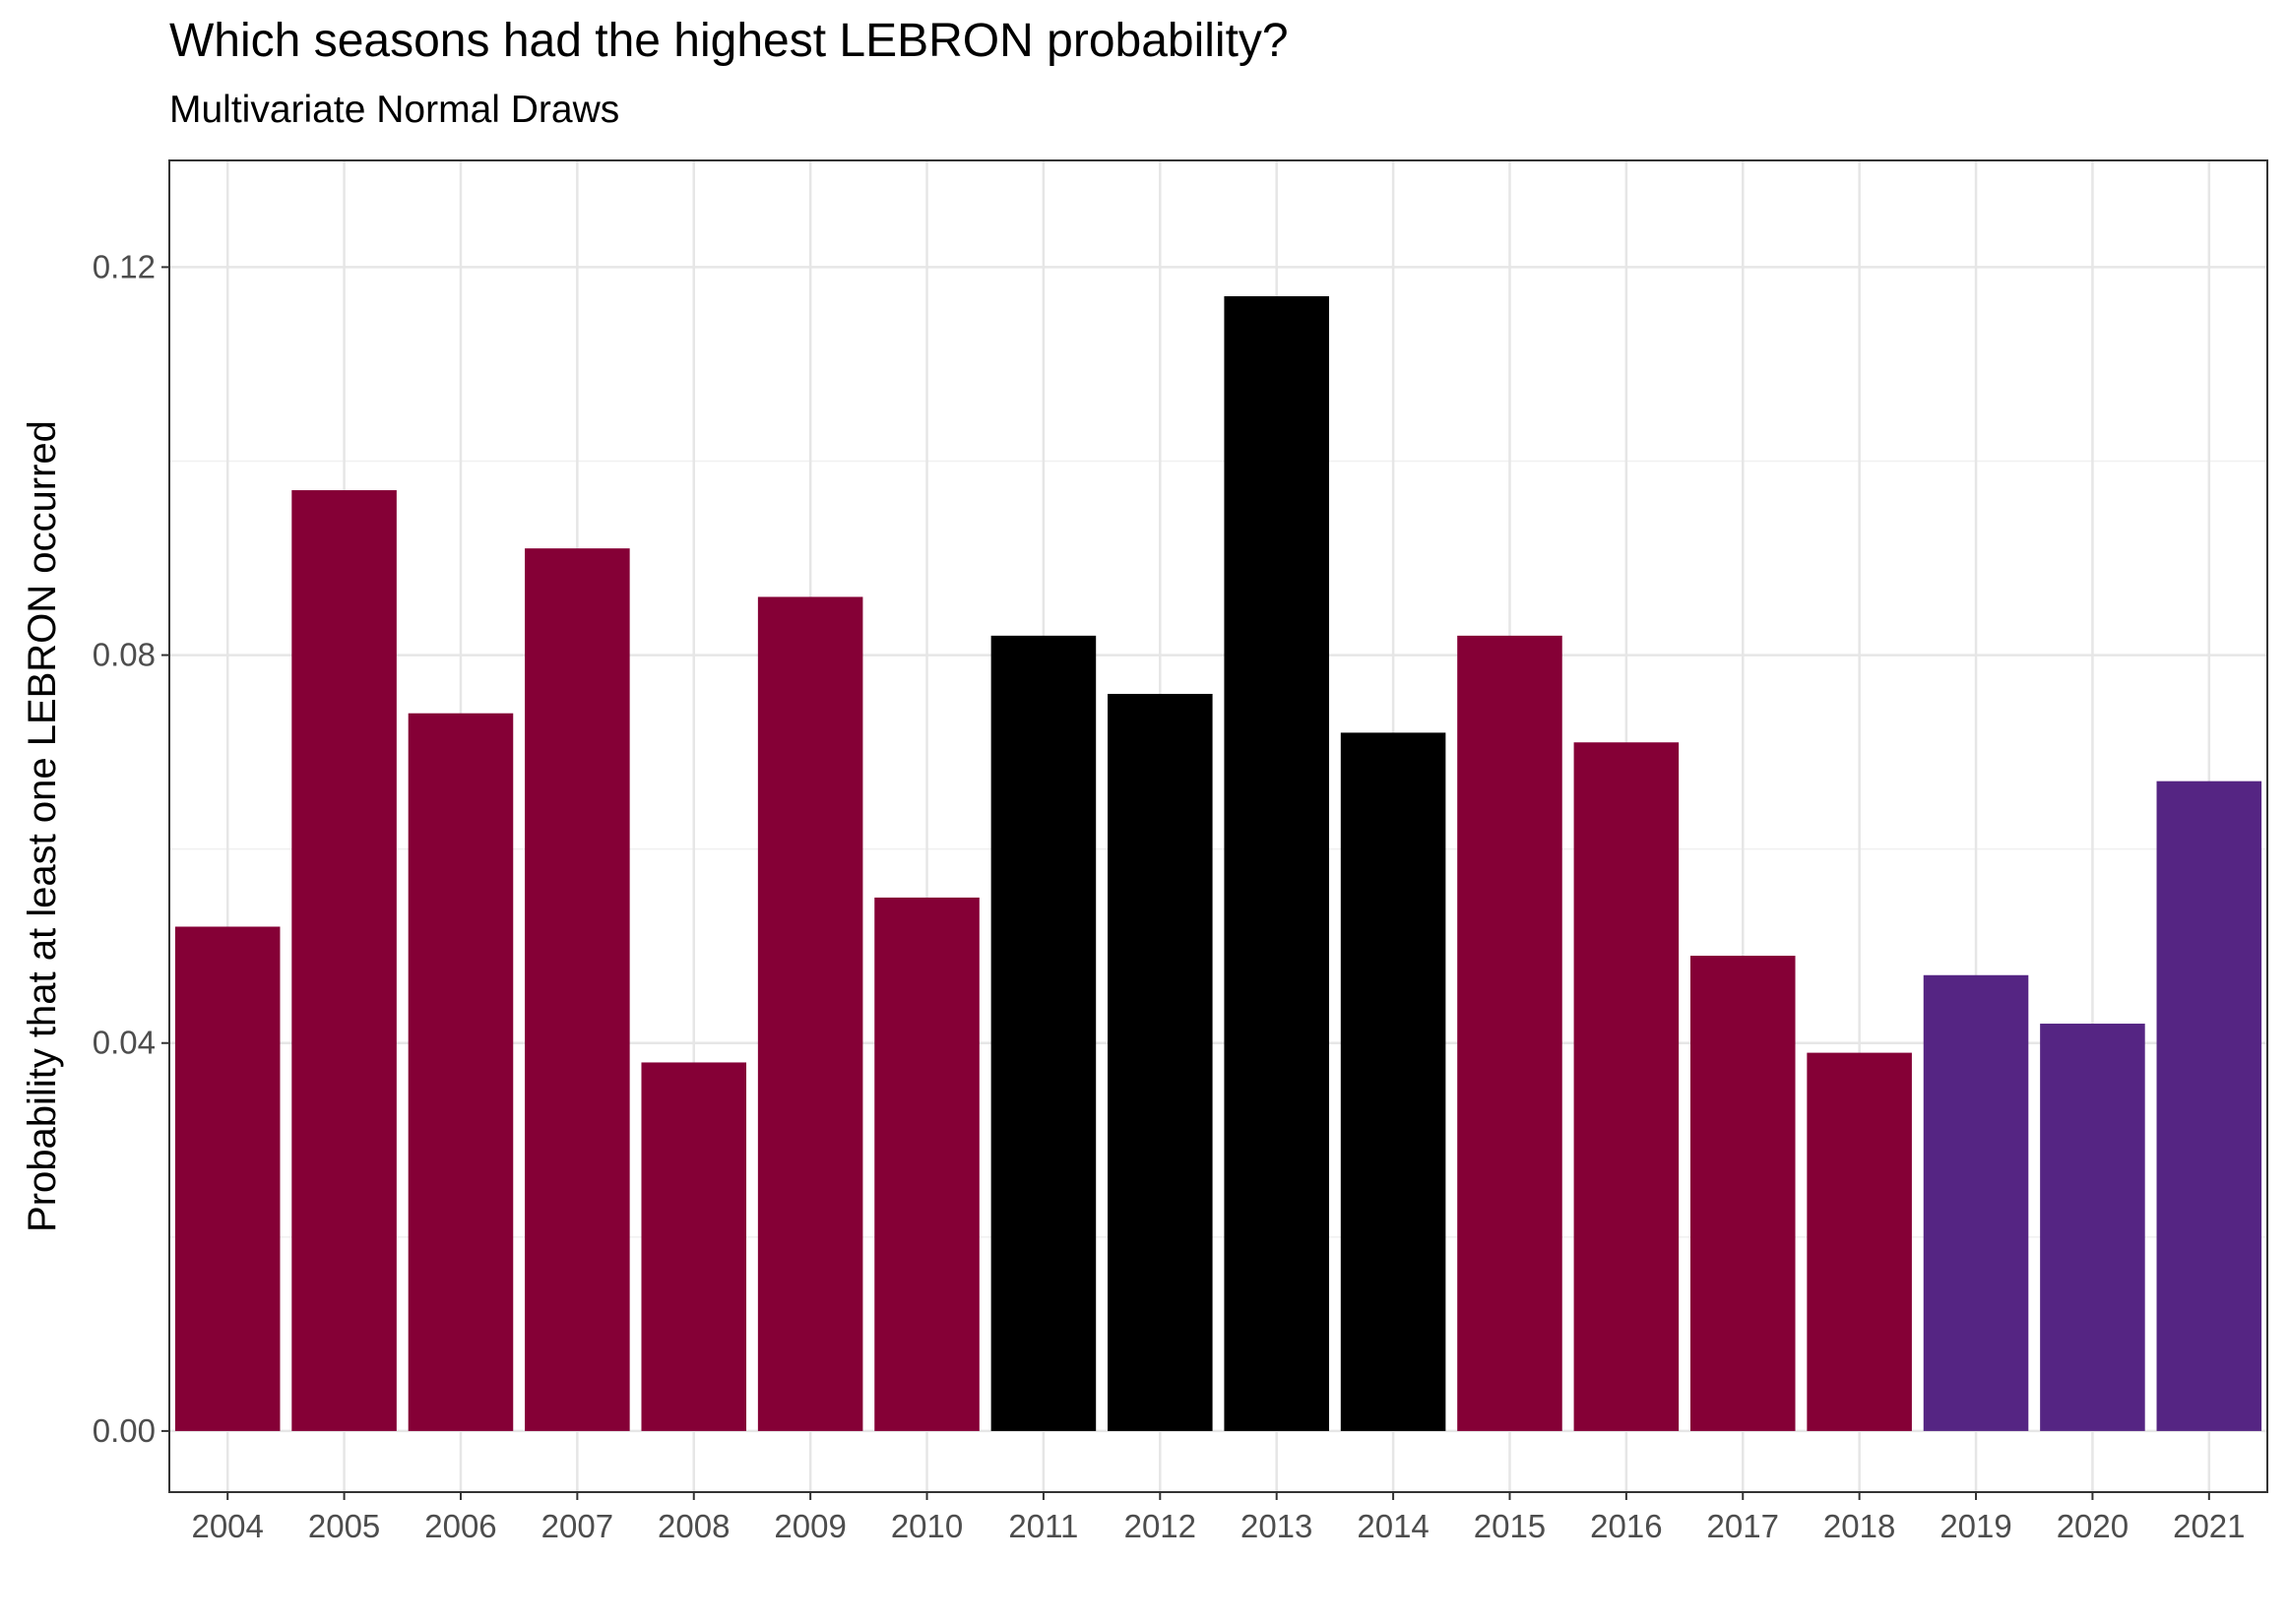 The height and width of the screenshot is (1624, 2289). I want to click on x-tick-label: 2004, so click(227, 1526).